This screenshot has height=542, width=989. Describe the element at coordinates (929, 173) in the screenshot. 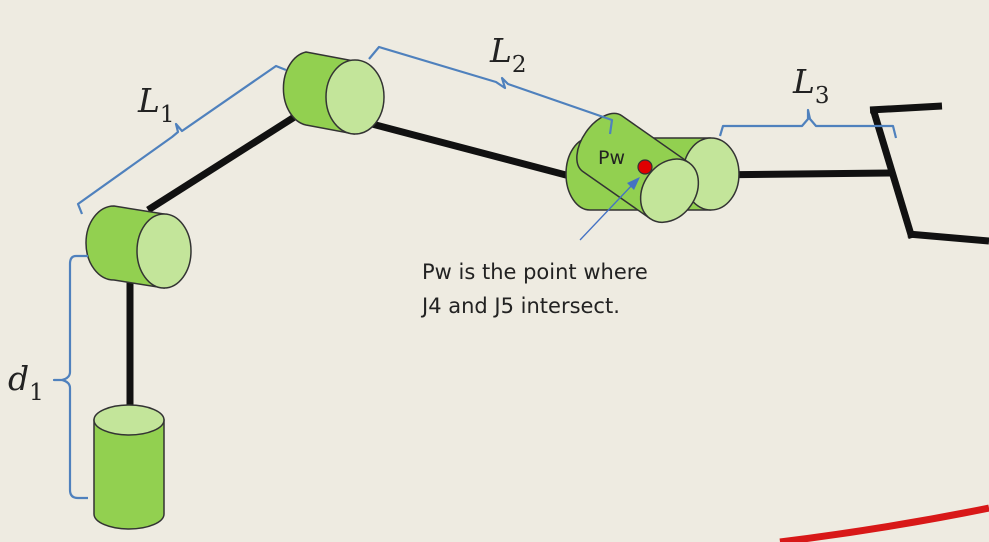

I see `gripper` at that location.